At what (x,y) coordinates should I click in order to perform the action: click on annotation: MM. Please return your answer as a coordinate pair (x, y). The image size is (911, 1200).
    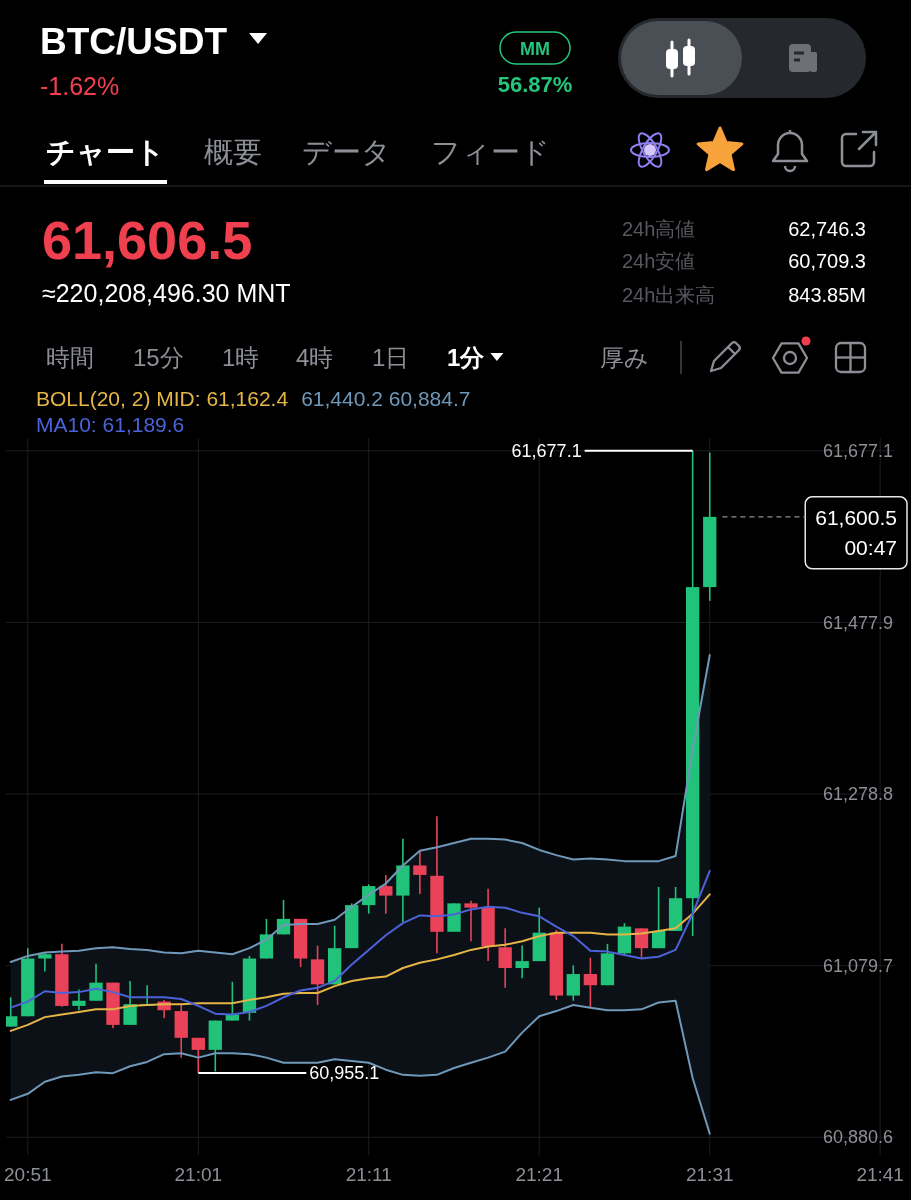
    Looking at the image, I should click on (535, 49).